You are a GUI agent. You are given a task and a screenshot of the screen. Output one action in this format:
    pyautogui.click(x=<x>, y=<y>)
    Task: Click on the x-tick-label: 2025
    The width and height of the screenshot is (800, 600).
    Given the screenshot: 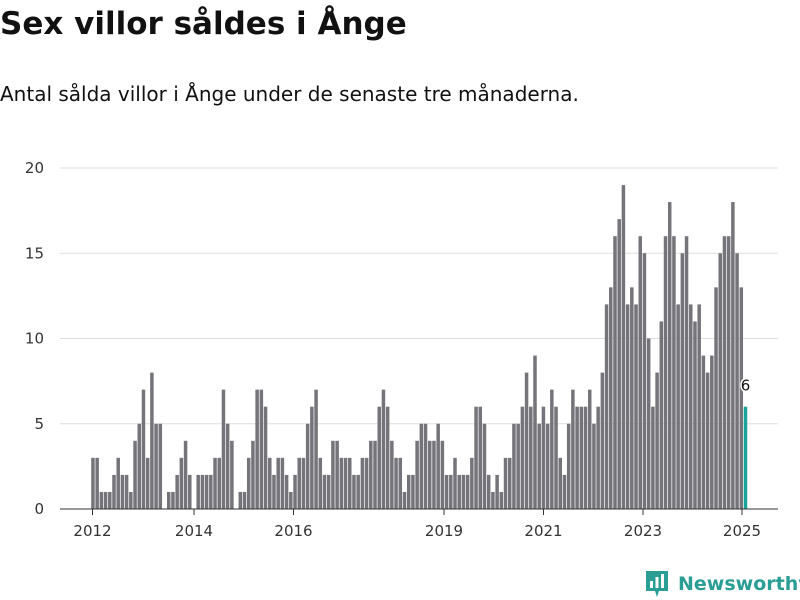 What is the action you would take?
    pyautogui.click(x=742, y=531)
    